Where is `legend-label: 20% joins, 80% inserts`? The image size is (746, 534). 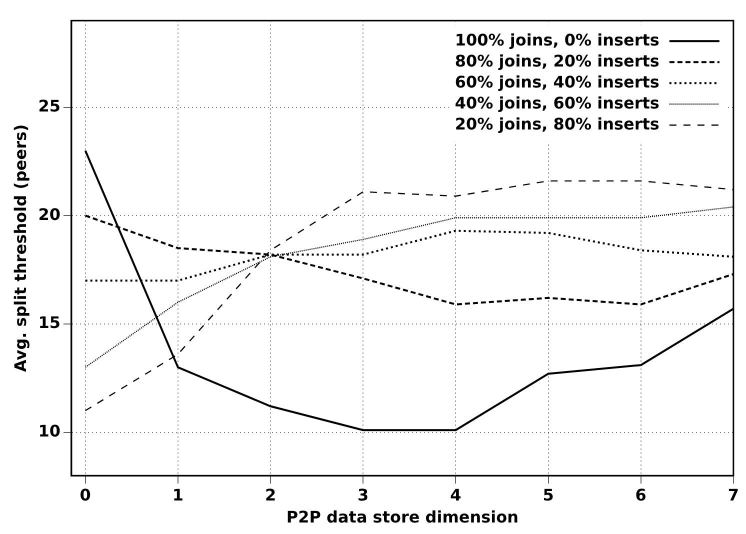
legend-label: 20% joins, 80% inserts is located at coordinates (557, 124).